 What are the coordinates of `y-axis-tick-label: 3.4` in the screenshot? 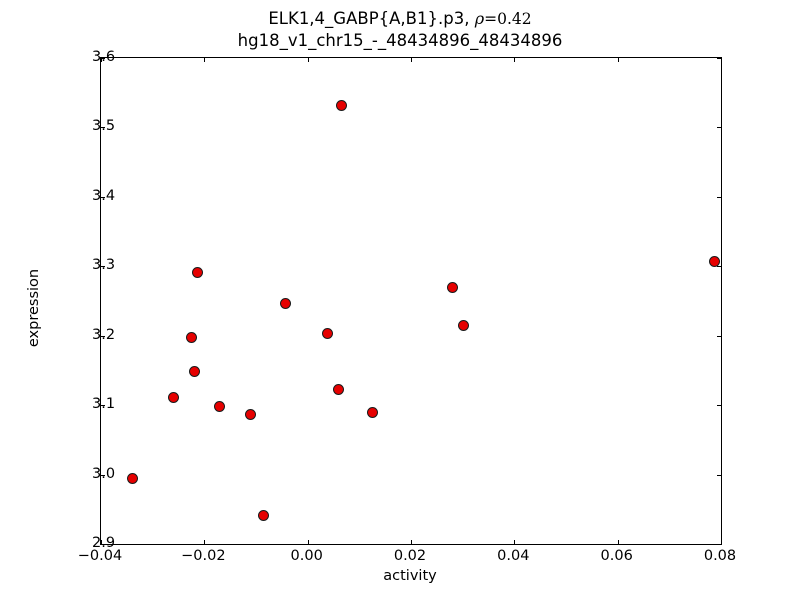 It's located at (104, 195).